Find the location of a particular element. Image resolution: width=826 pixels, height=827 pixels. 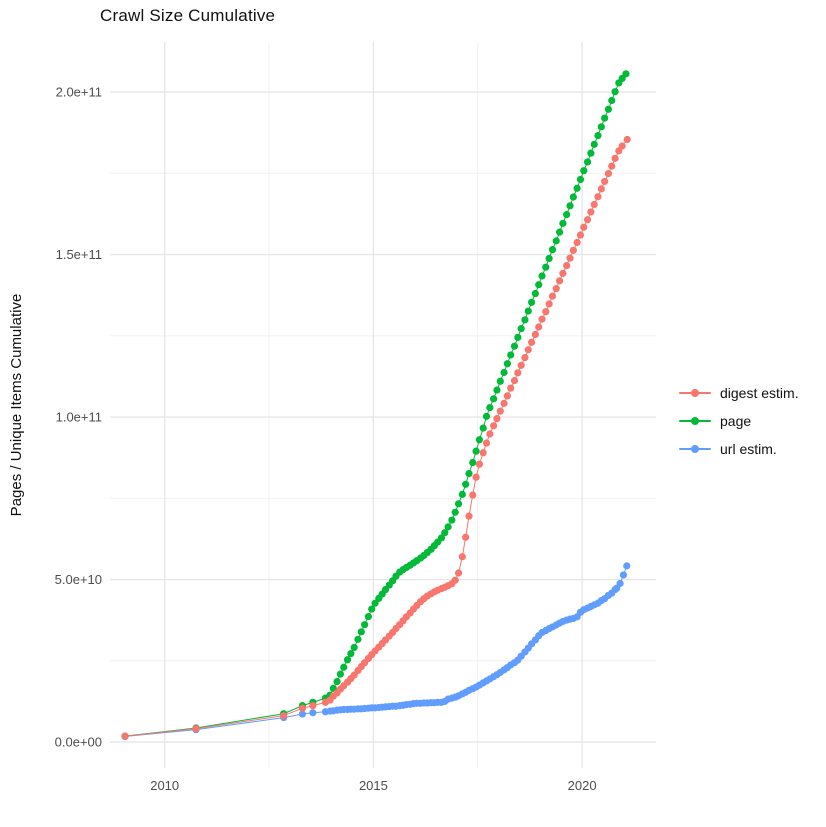

legend-key-page-icon is located at coordinates (695, 421).